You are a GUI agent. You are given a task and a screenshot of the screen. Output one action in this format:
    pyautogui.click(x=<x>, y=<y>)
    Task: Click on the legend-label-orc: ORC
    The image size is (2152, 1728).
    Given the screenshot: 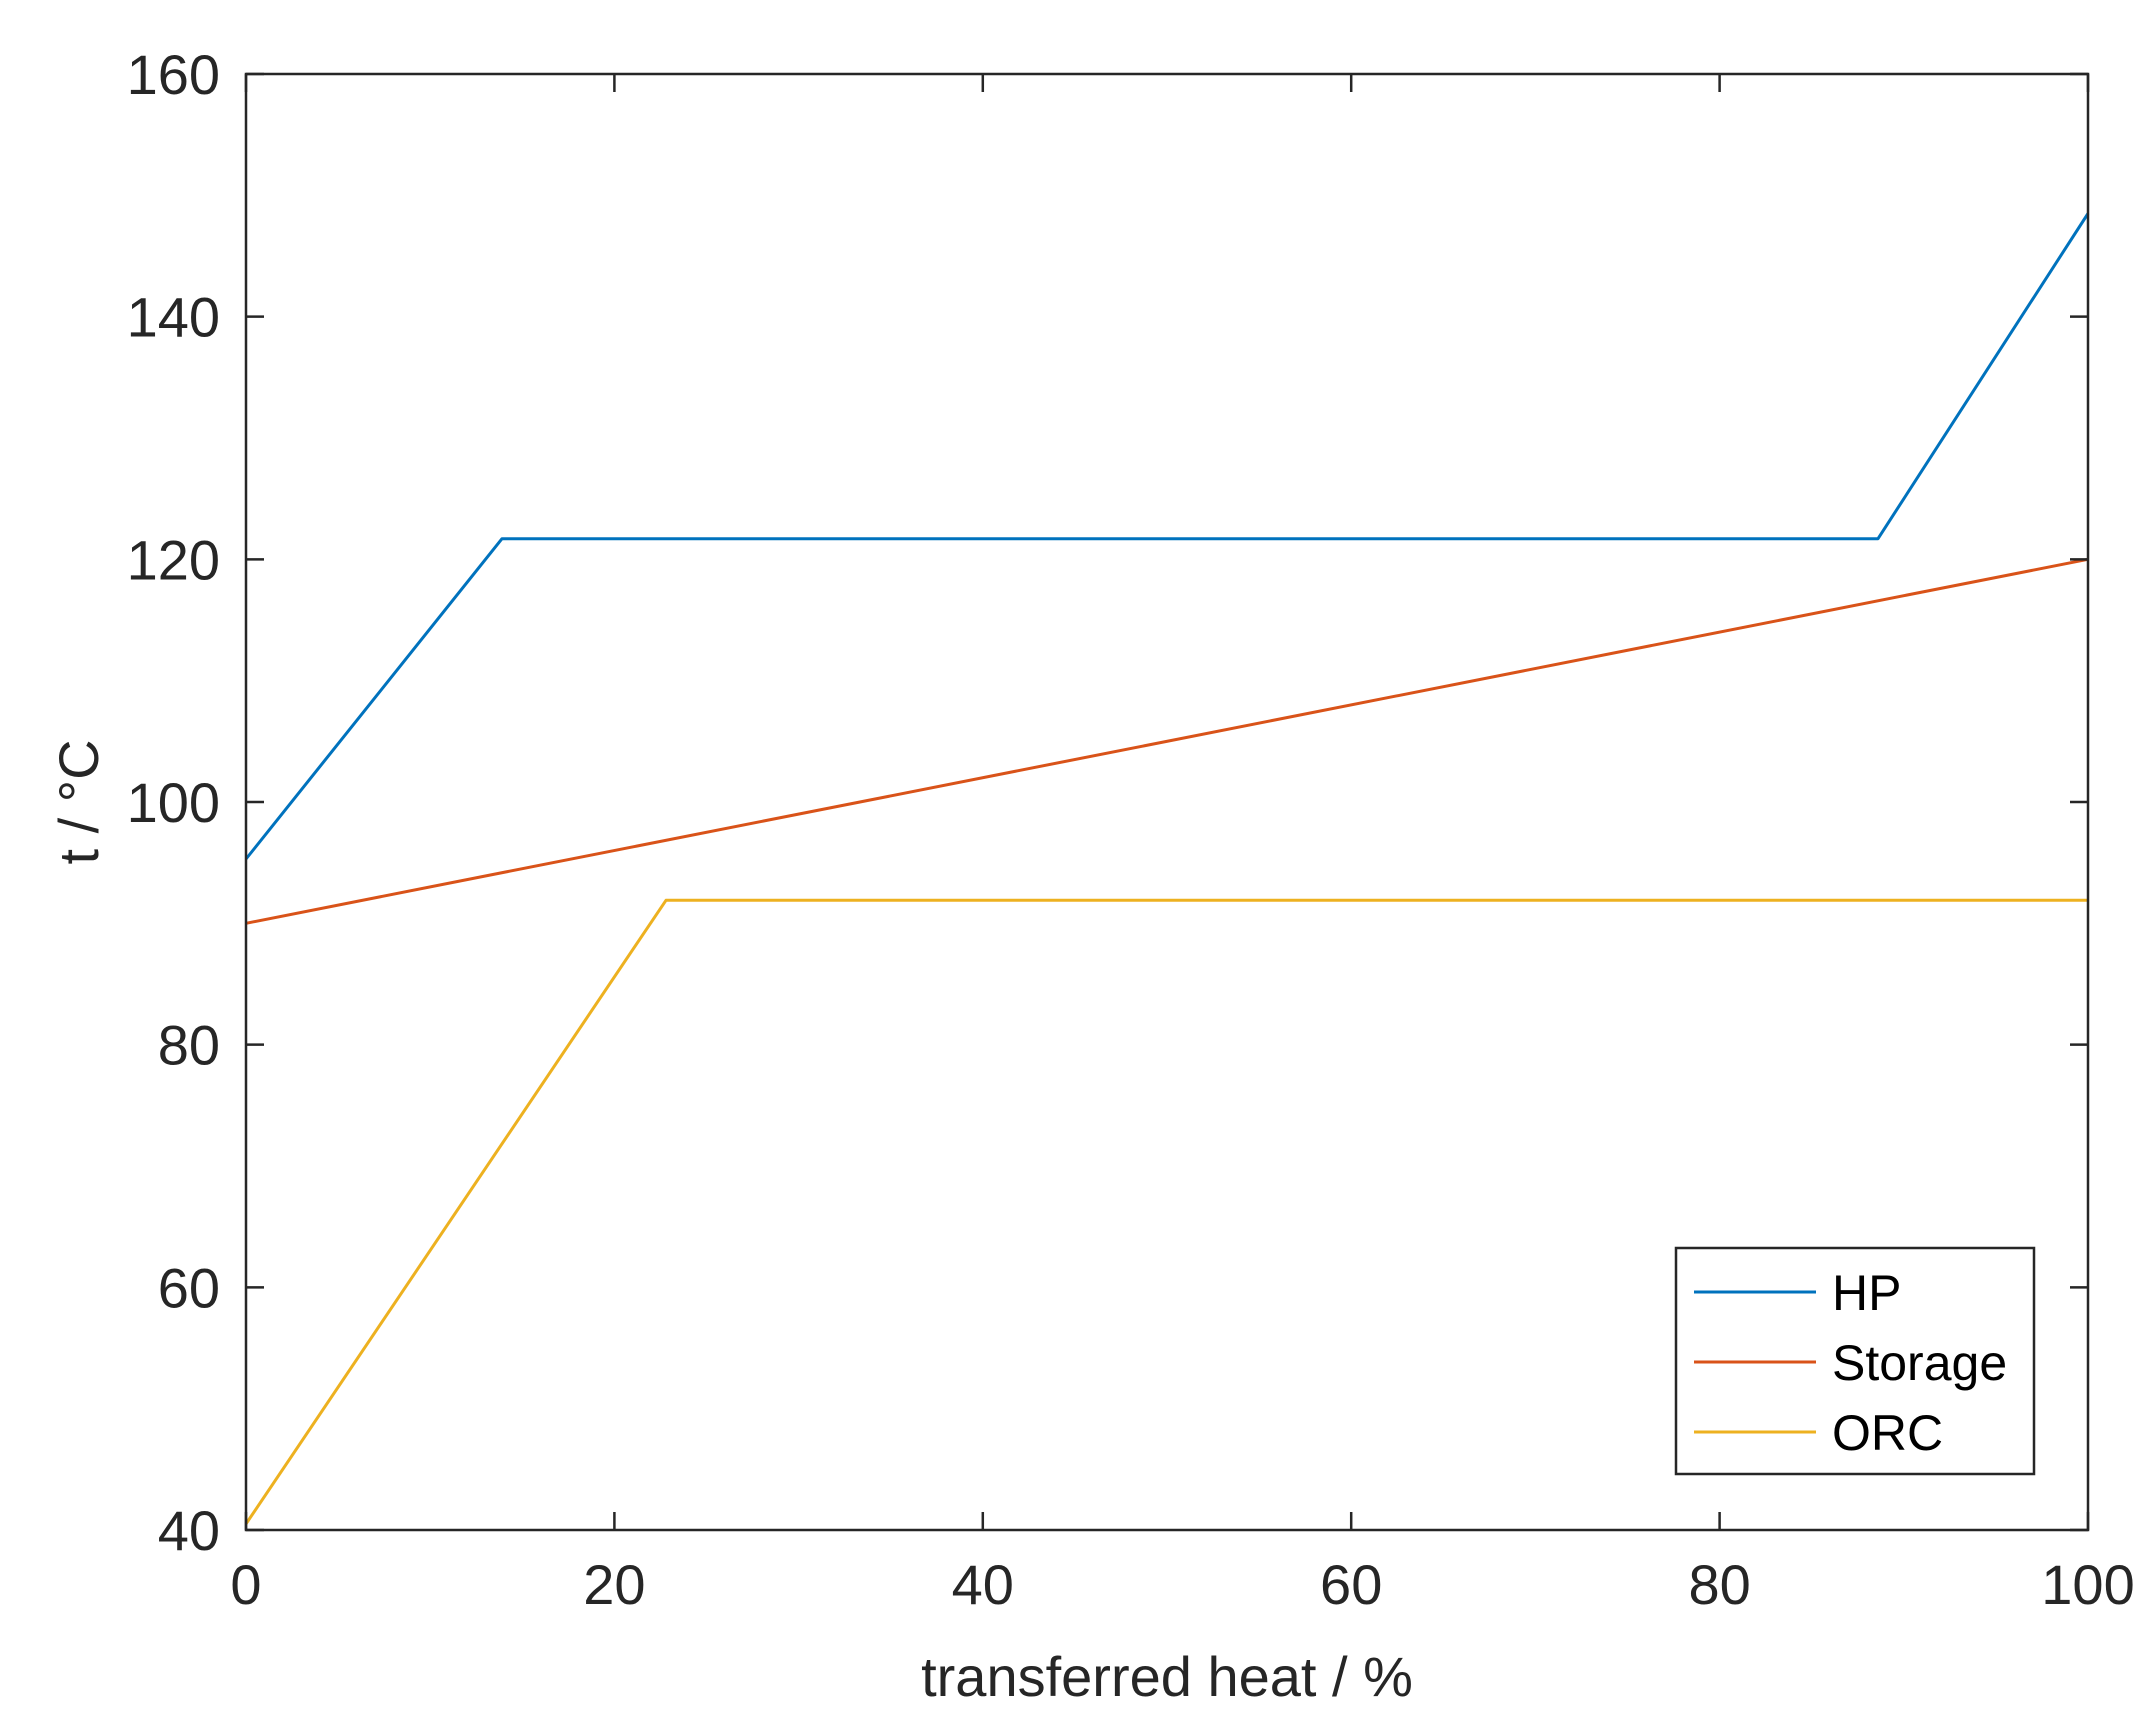 What is the action you would take?
    pyautogui.click(x=1887, y=1433)
    